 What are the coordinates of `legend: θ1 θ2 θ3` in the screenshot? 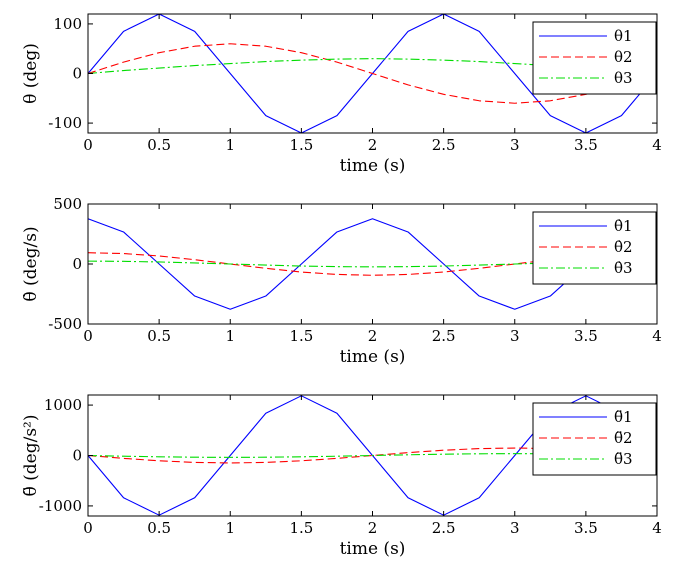 It's located at (594, 58).